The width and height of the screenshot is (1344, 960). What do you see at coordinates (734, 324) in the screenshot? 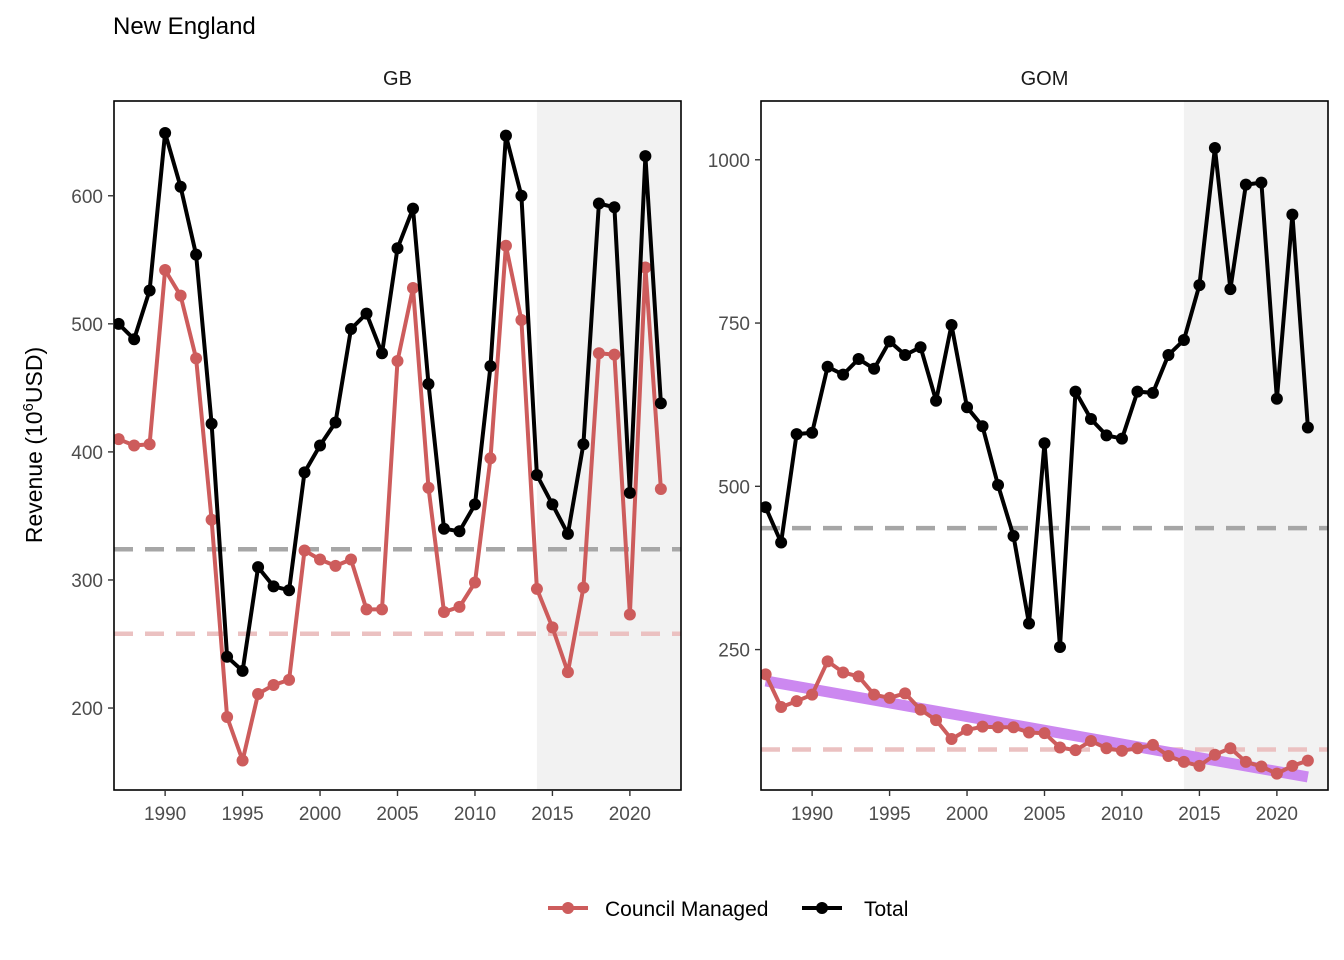
I see `y-tick-label: 750` at bounding box center [734, 324].